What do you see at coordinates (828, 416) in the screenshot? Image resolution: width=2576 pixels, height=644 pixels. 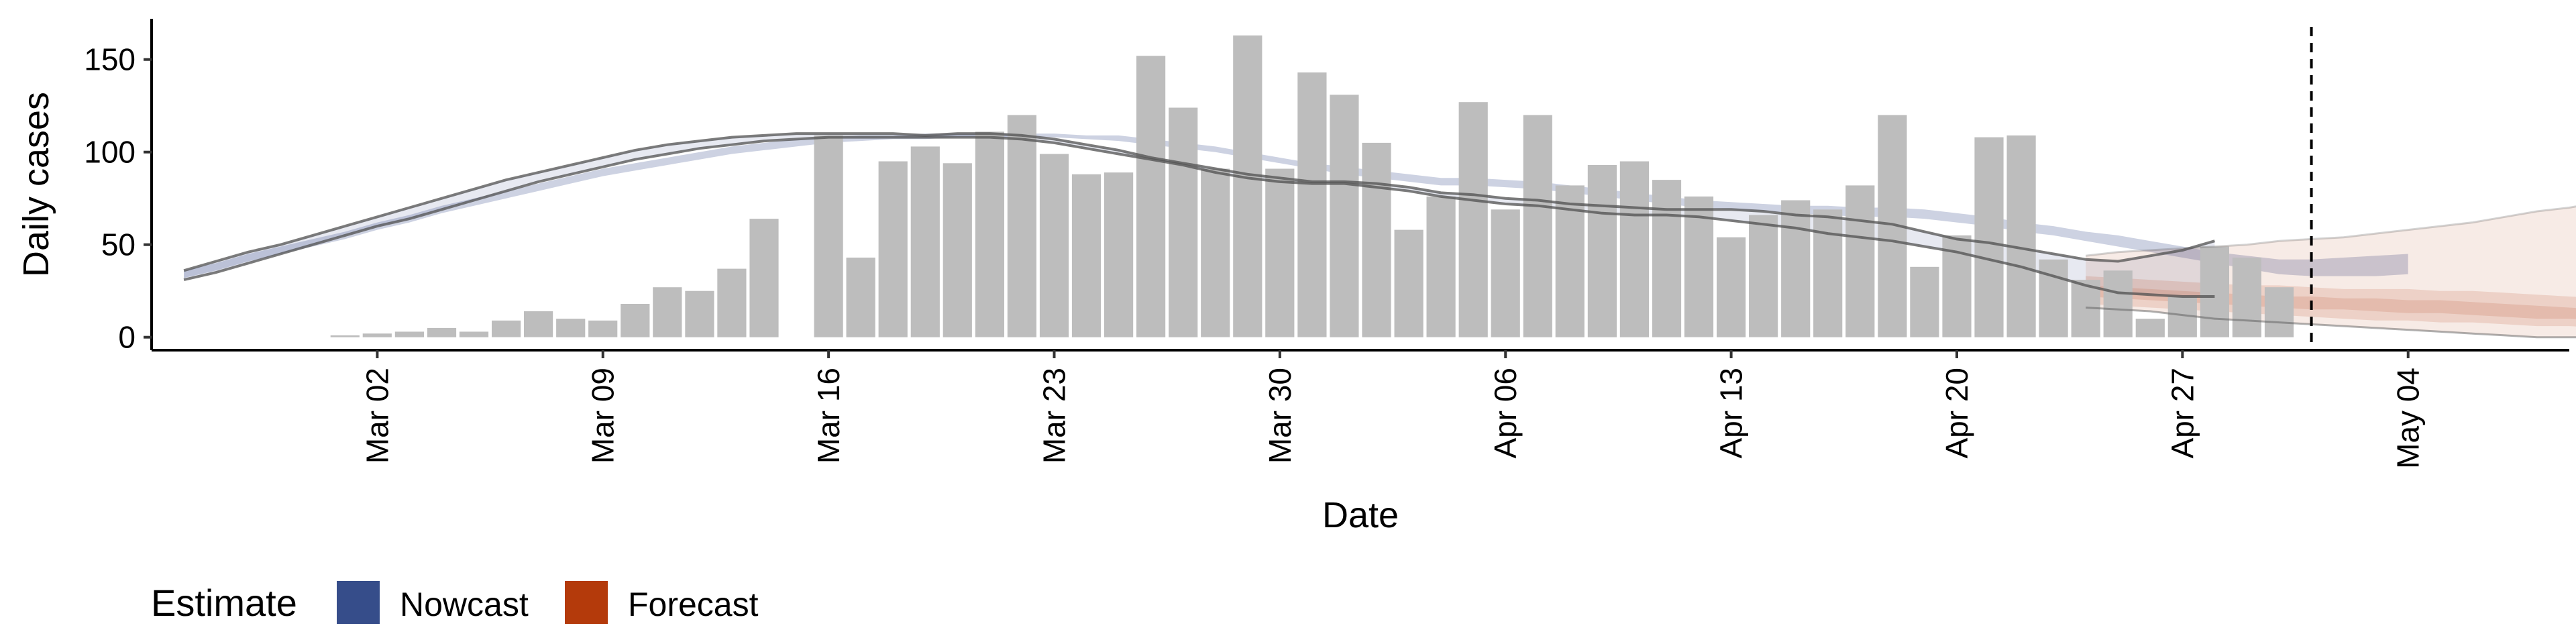 I see `x-tick-label: Mar 16` at bounding box center [828, 416].